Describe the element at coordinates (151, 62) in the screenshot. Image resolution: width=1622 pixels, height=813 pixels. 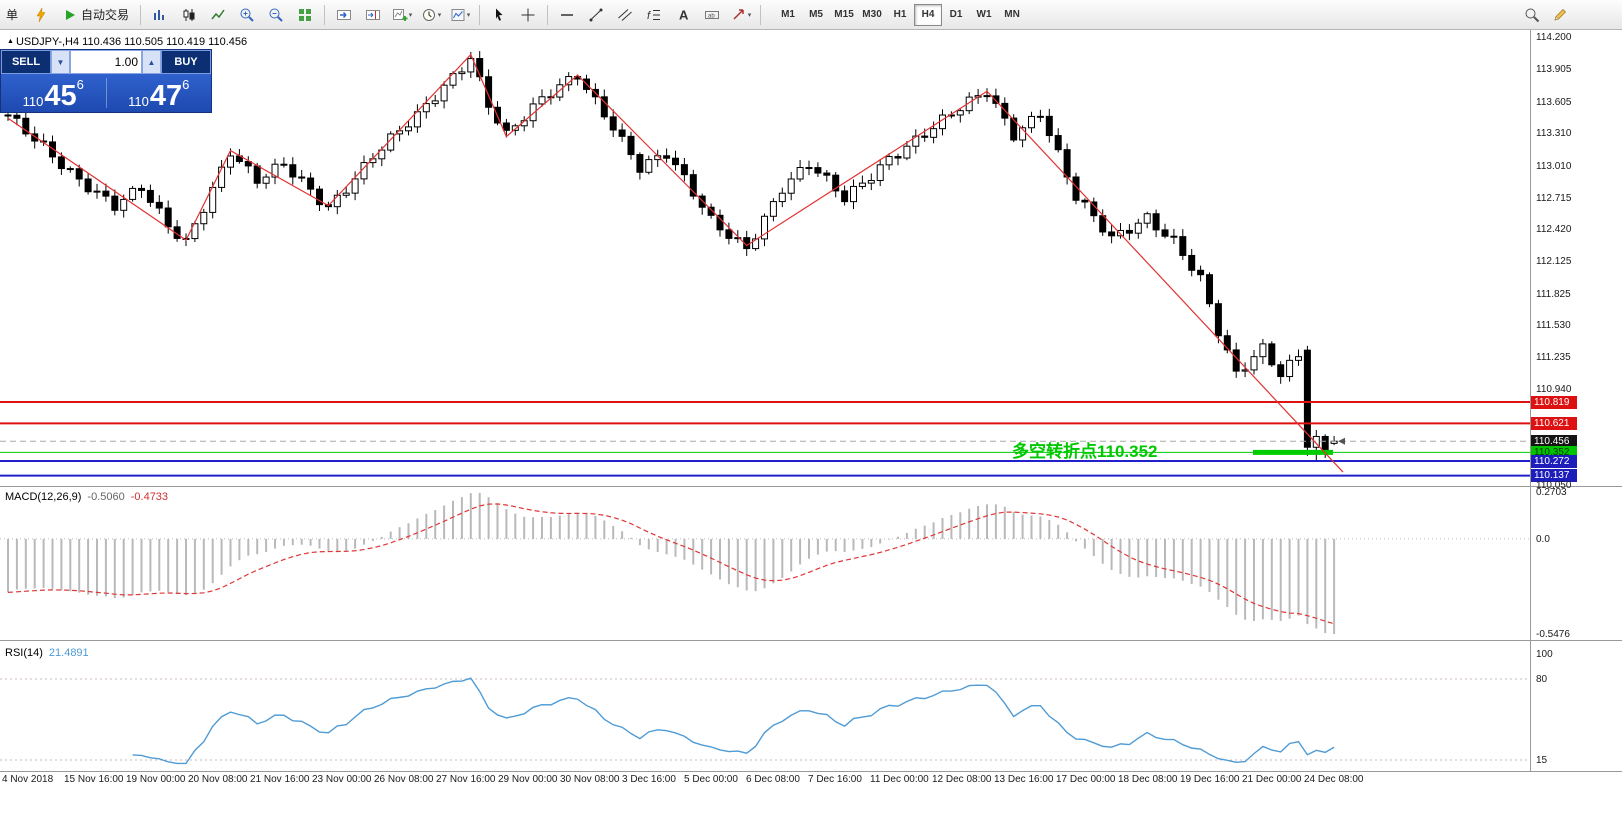
I see `volume-up-button: ▲` at that location.